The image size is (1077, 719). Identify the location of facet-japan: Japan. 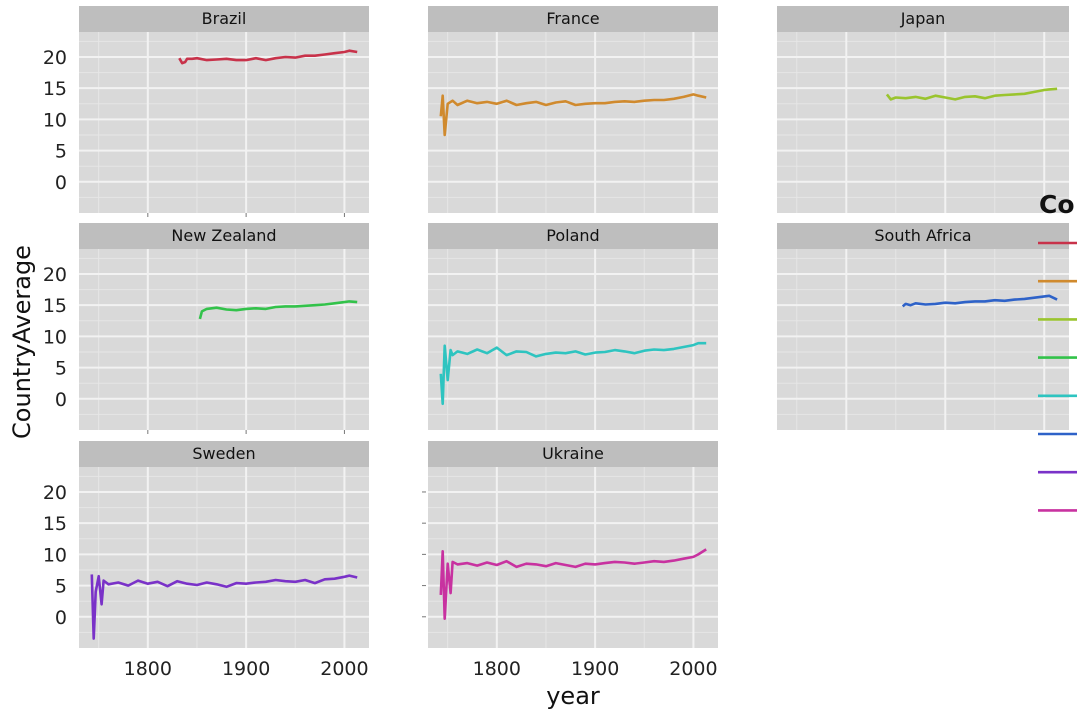
(923, 109).